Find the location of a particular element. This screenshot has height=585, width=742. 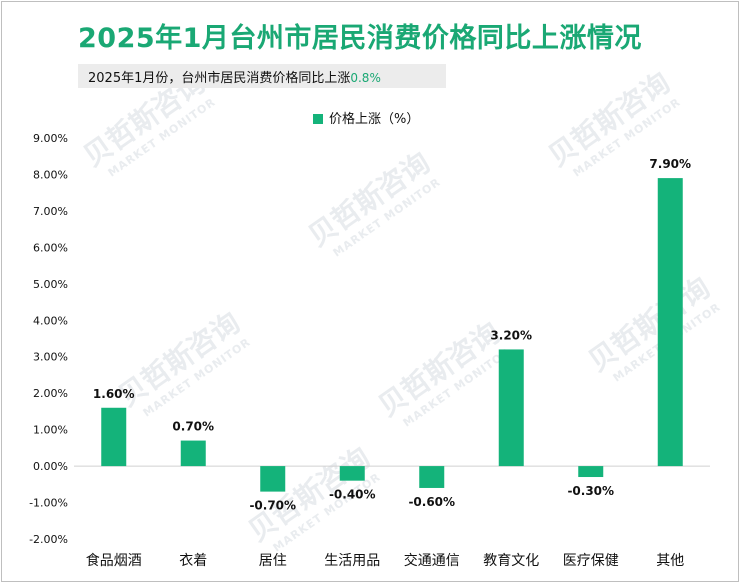

x-tick-label: 衣着 is located at coordinates (193, 561).